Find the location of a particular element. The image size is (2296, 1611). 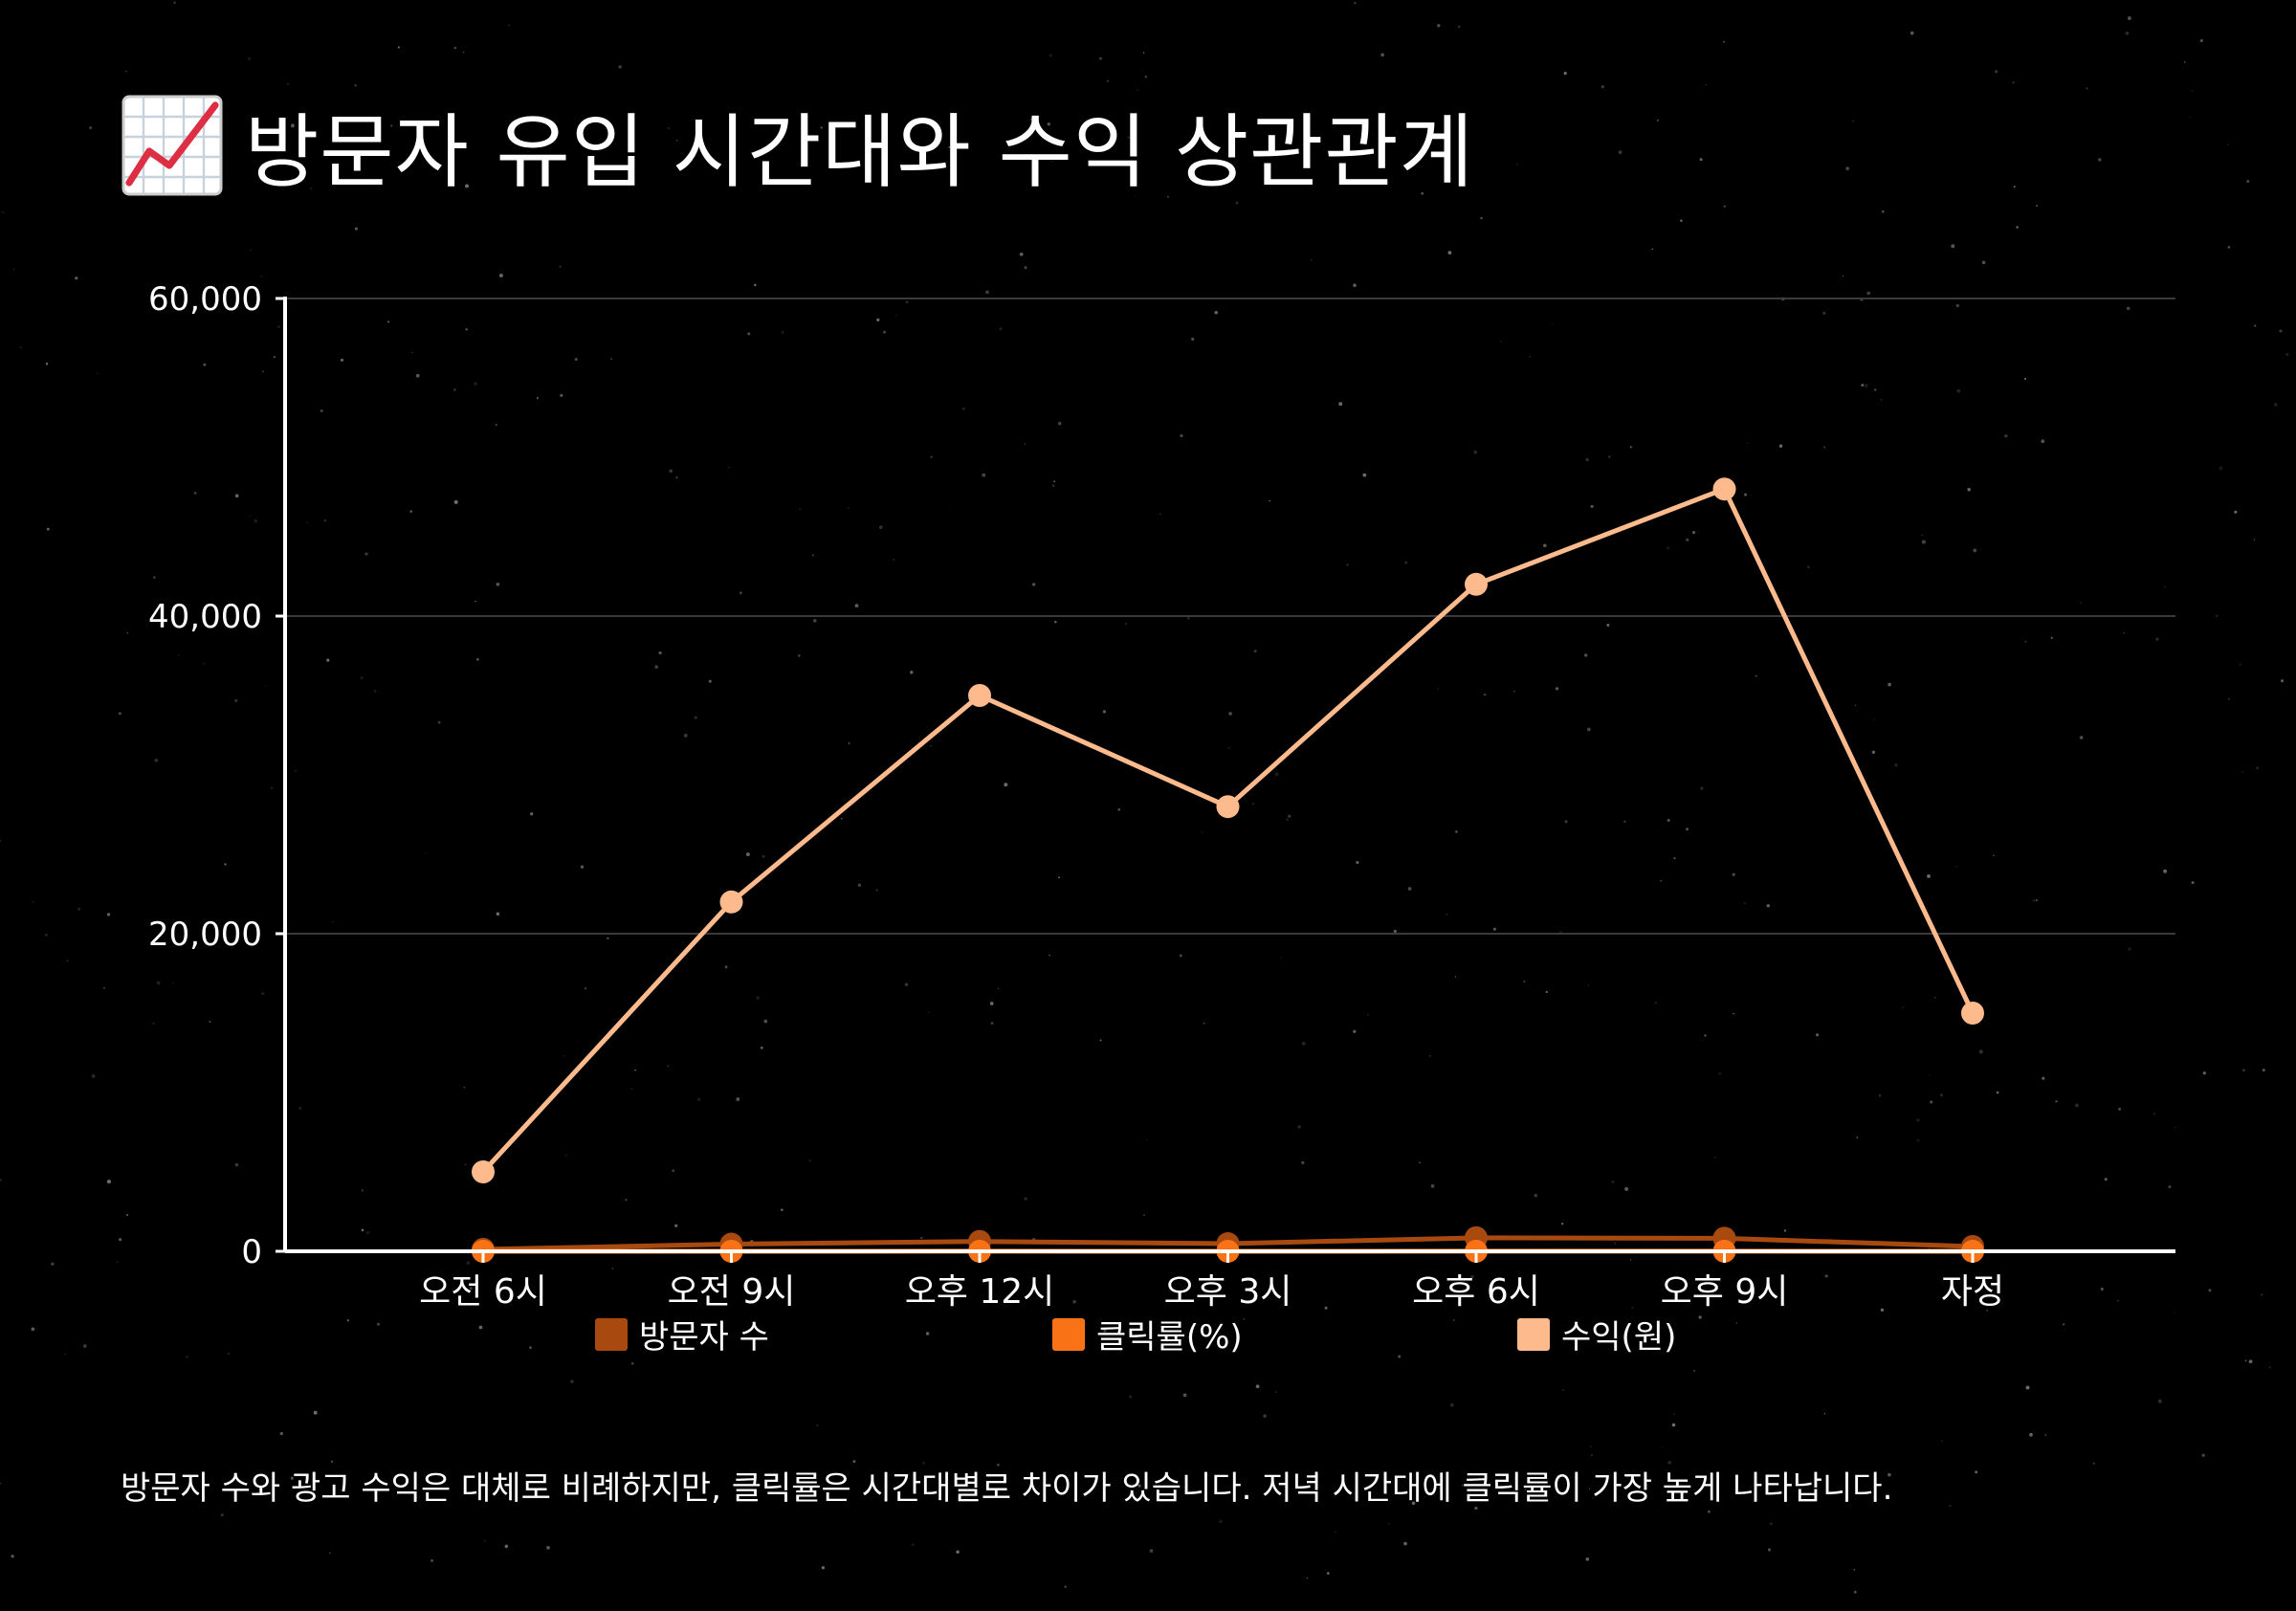

legend-item-revenue: 수익(원) is located at coordinates (1596, 1334).